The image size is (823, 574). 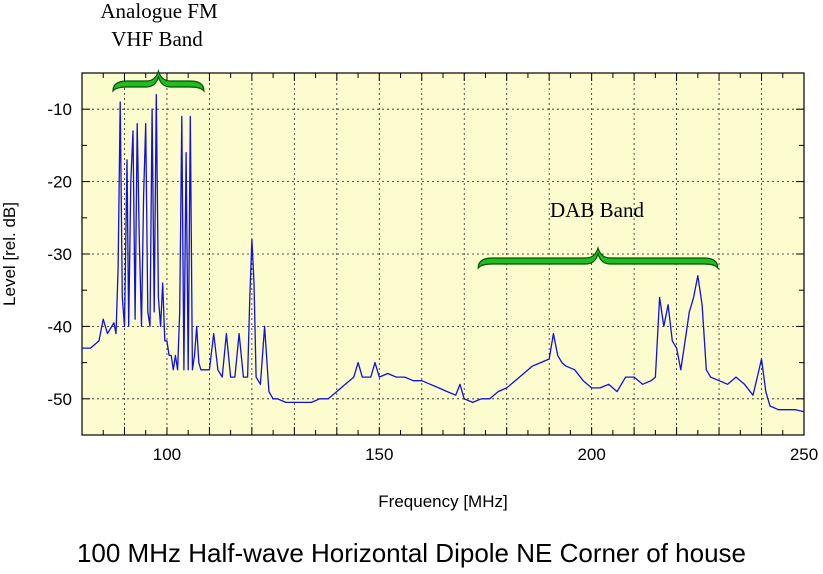 I want to click on y-axis-title: Level [rel. dB], so click(x=9, y=254).